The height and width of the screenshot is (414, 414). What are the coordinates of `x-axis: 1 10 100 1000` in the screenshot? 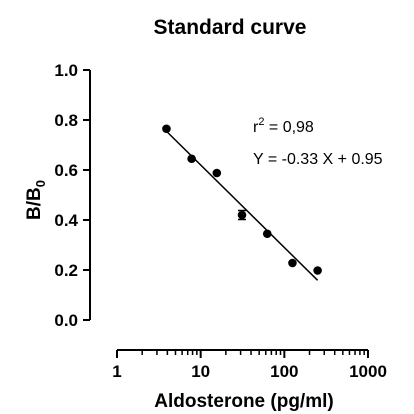 It's located at (249, 365).